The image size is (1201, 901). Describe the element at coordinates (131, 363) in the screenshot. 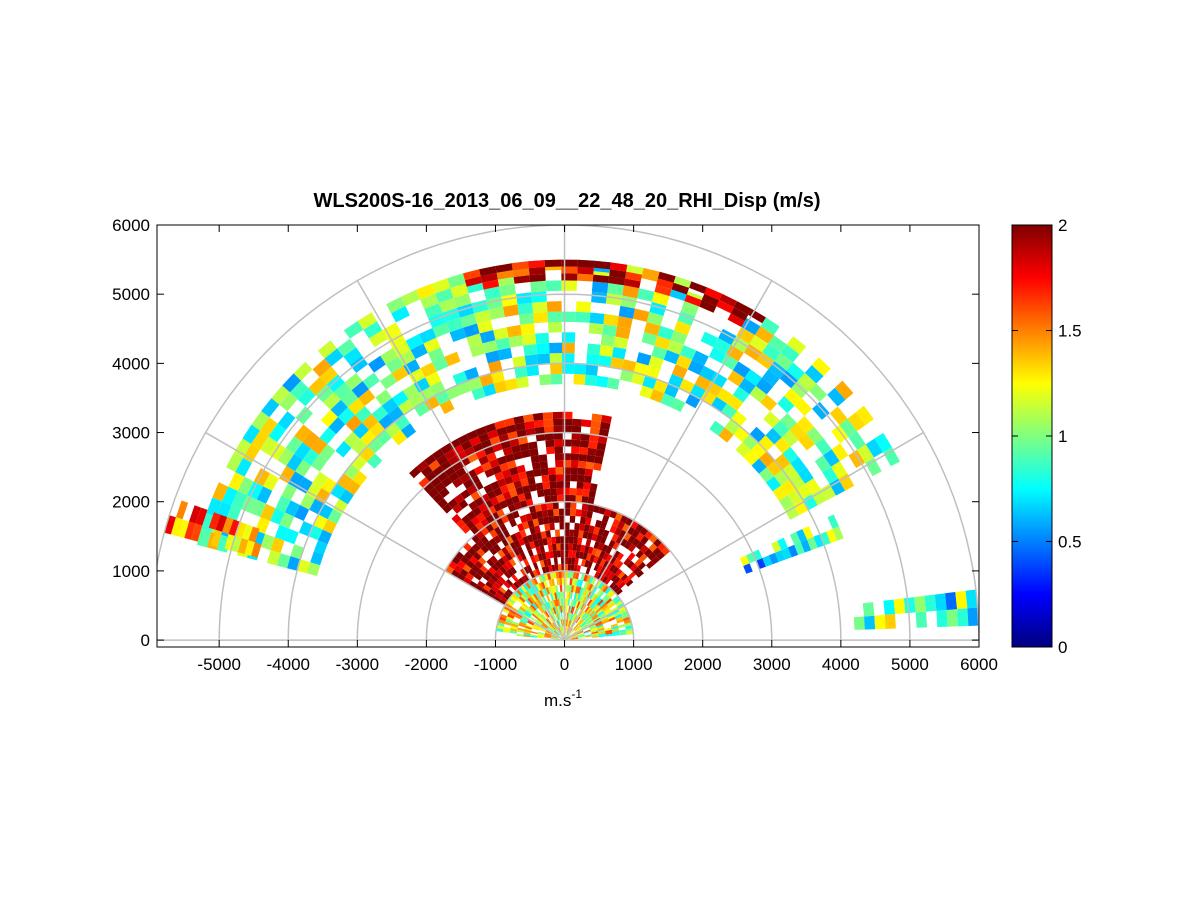

I see `y-tick-label: 4000` at that location.